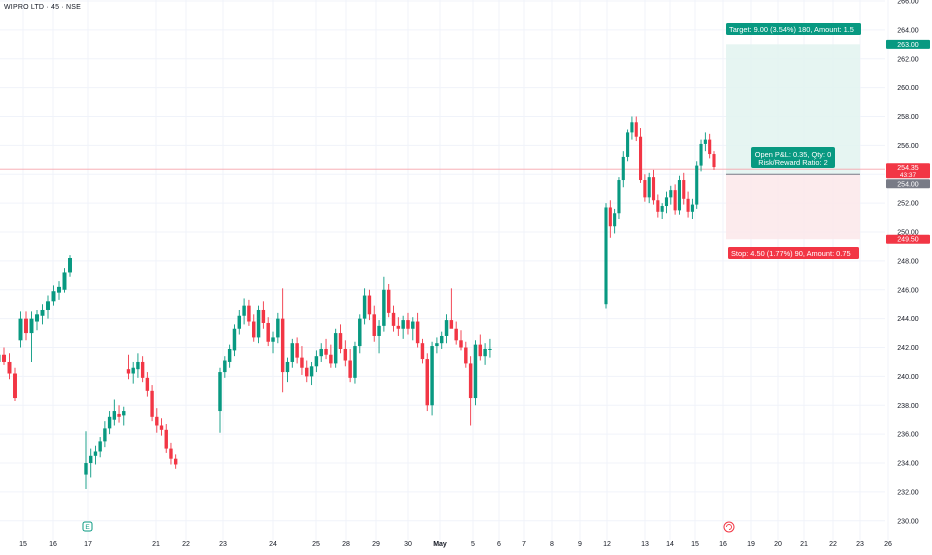 The image size is (932, 555). I want to click on stop-zone, so click(793, 206).